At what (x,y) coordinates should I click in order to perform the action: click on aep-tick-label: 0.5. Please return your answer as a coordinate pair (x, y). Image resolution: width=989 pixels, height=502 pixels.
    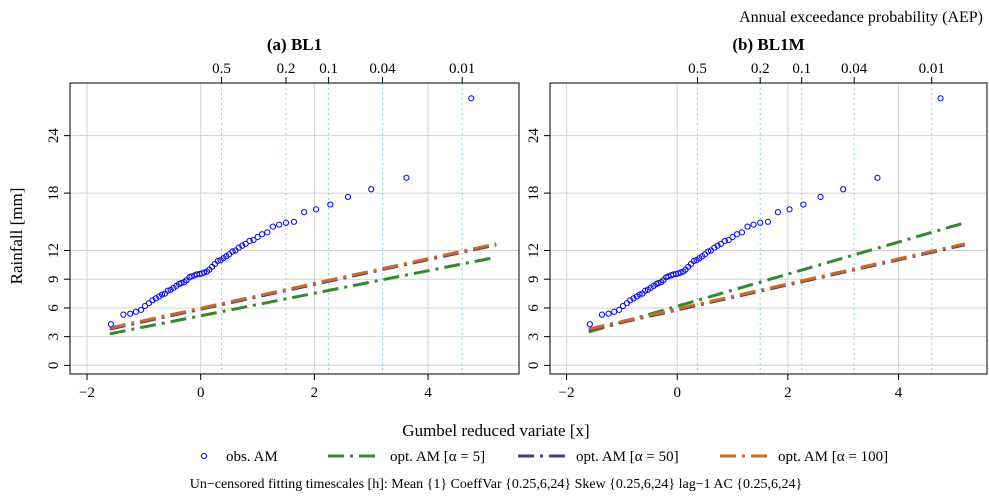
    Looking at the image, I should click on (697, 69).